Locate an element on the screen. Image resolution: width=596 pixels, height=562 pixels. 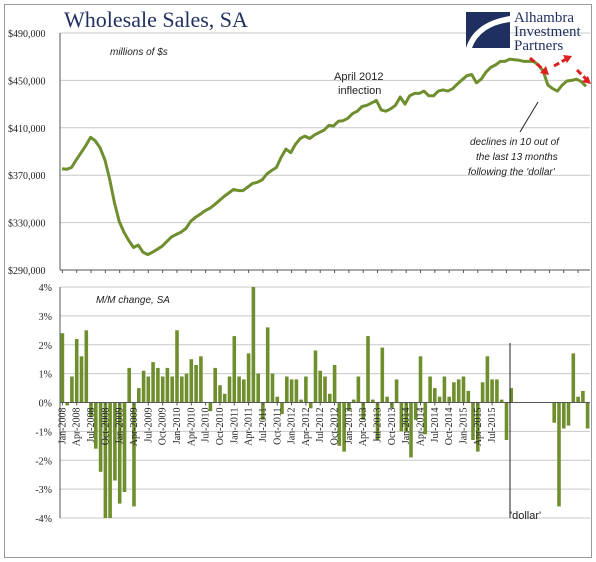
declines-pointer-line is located at coordinates (529, 117).